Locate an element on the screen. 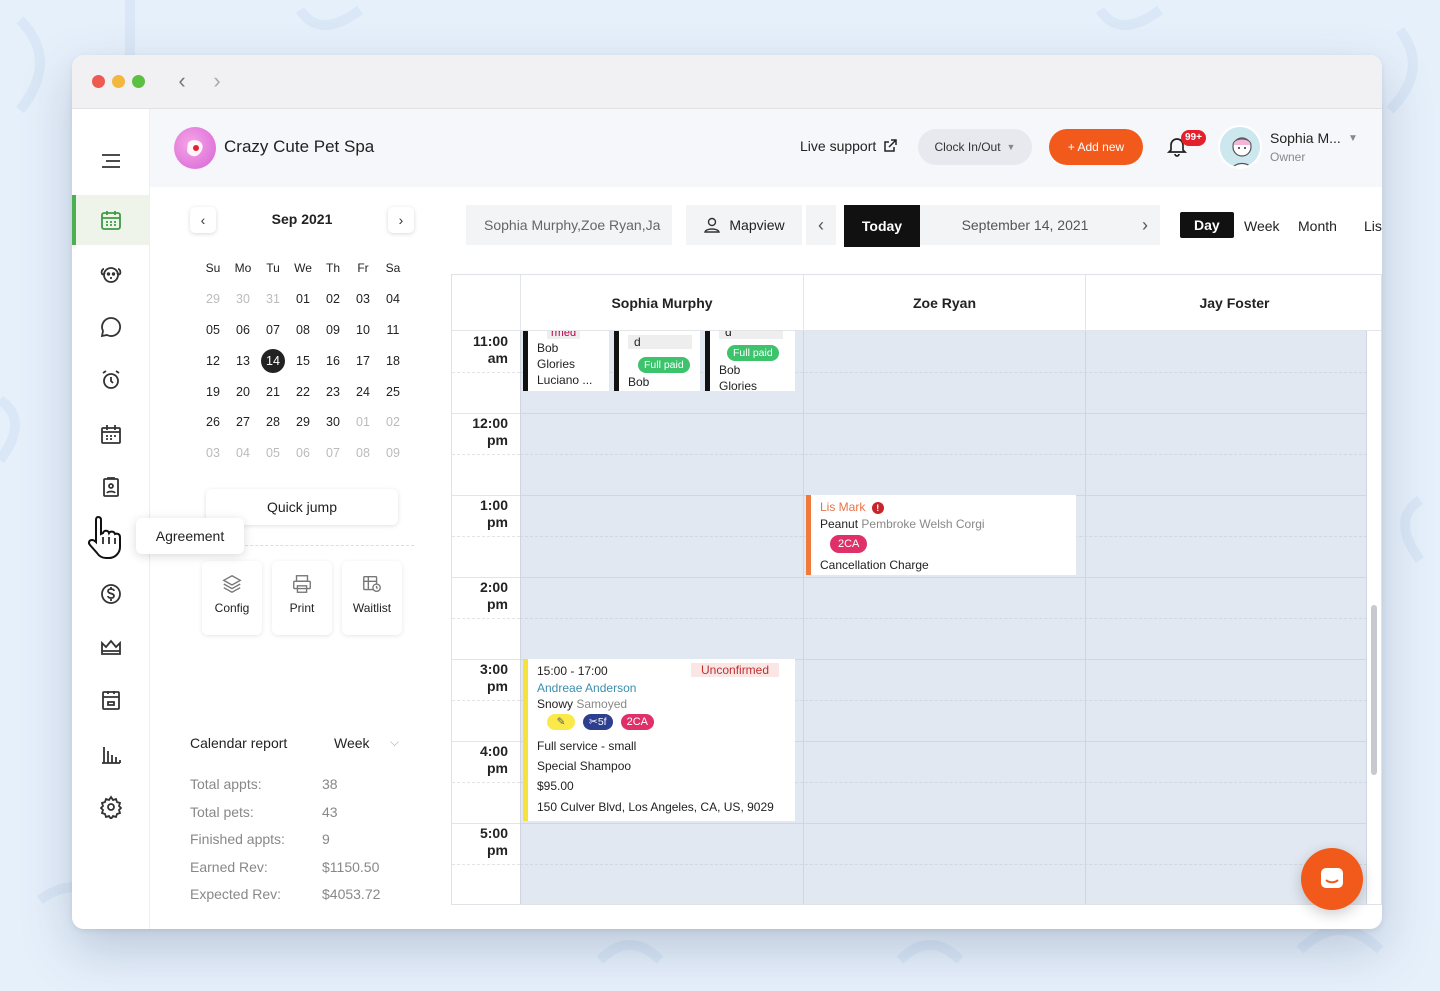 The width and height of the screenshot is (1440, 991). sidebar-item-schedule is located at coordinates (111, 434).